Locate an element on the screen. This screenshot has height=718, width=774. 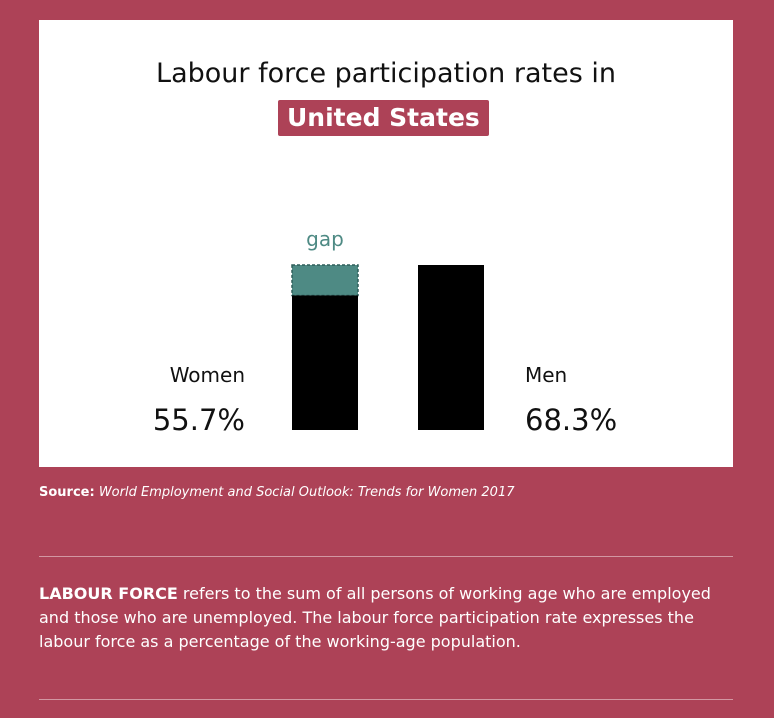
category-label-men: Men is located at coordinates (546, 375).